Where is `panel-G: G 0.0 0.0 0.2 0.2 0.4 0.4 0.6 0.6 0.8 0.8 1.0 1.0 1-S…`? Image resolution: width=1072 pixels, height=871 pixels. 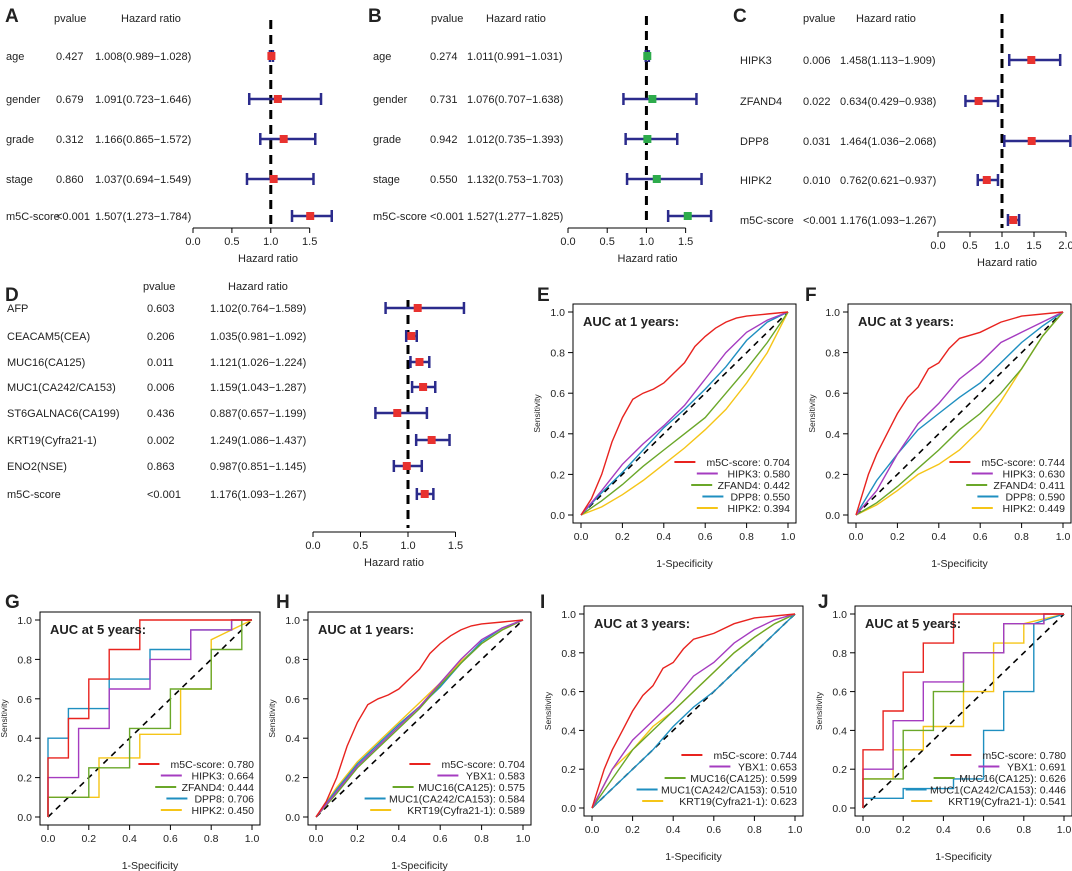 panel-G: G 0.0 0.0 0.2 0.2 0.4 0.4 0.6 0.6 0.8 0.8 1.0 1.0 1-S… is located at coordinates (130, 731).